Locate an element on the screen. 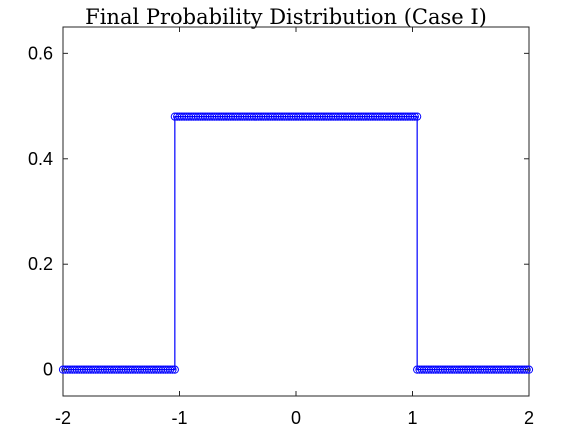  x-tick-label: 2 is located at coordinates (529, 418).